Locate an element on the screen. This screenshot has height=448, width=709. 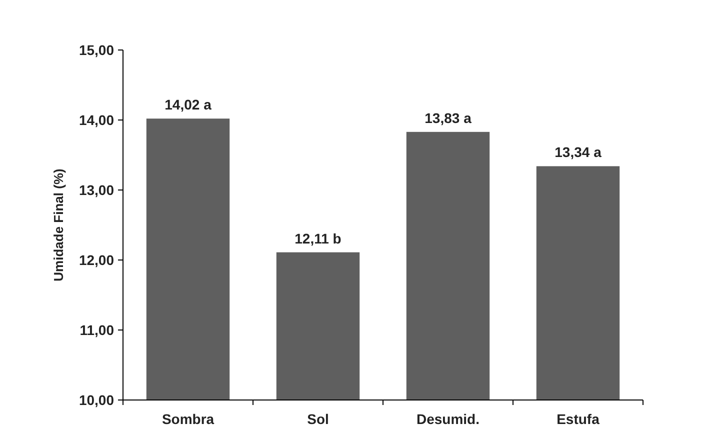
x-tick-label: Sombra is located at coordinates (188, 419).